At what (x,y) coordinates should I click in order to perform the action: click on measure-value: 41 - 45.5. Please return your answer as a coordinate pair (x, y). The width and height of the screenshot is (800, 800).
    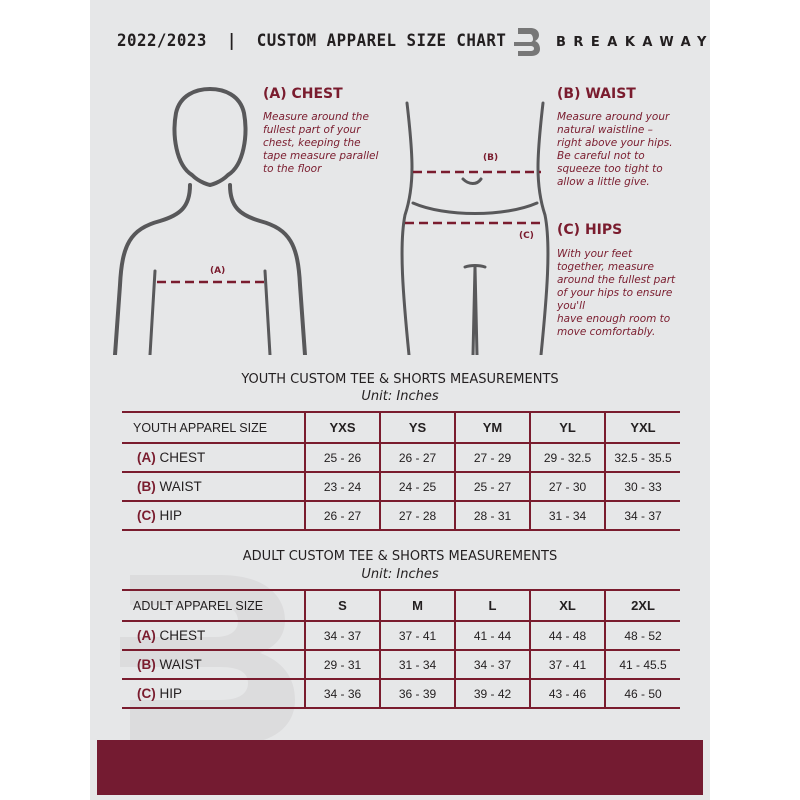
    Looking at the image, I should click on (642, 664).